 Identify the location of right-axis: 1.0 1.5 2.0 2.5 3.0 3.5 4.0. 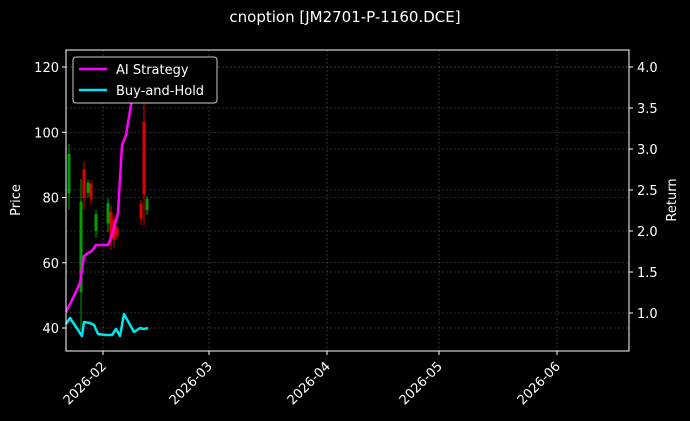
(643, 191).